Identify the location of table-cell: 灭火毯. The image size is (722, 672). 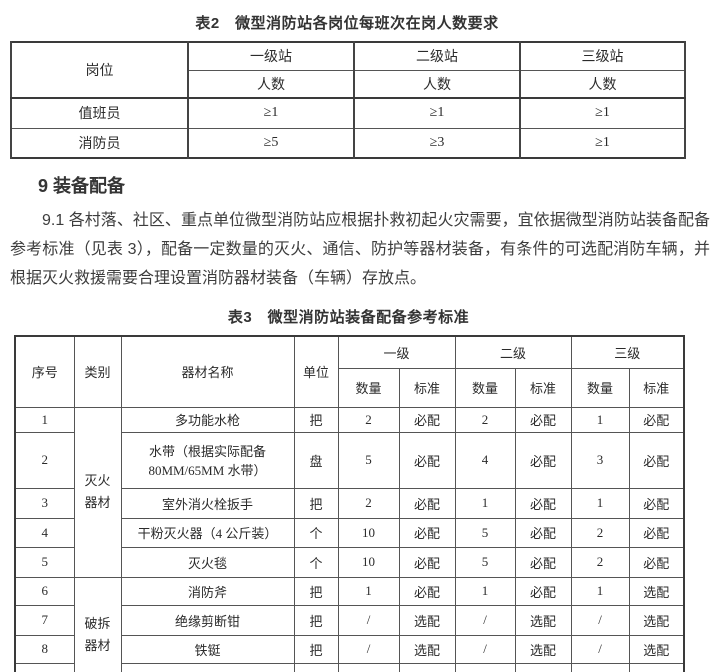
(207, 562).